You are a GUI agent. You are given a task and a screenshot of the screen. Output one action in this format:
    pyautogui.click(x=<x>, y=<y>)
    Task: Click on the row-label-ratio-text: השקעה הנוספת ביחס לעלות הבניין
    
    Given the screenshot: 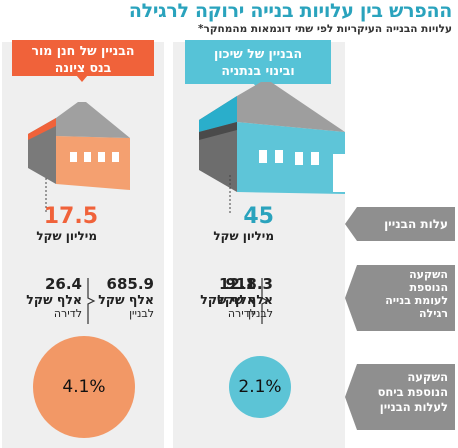 What is the action you would take?
    pyautogui.click(x=413, y=392)
    